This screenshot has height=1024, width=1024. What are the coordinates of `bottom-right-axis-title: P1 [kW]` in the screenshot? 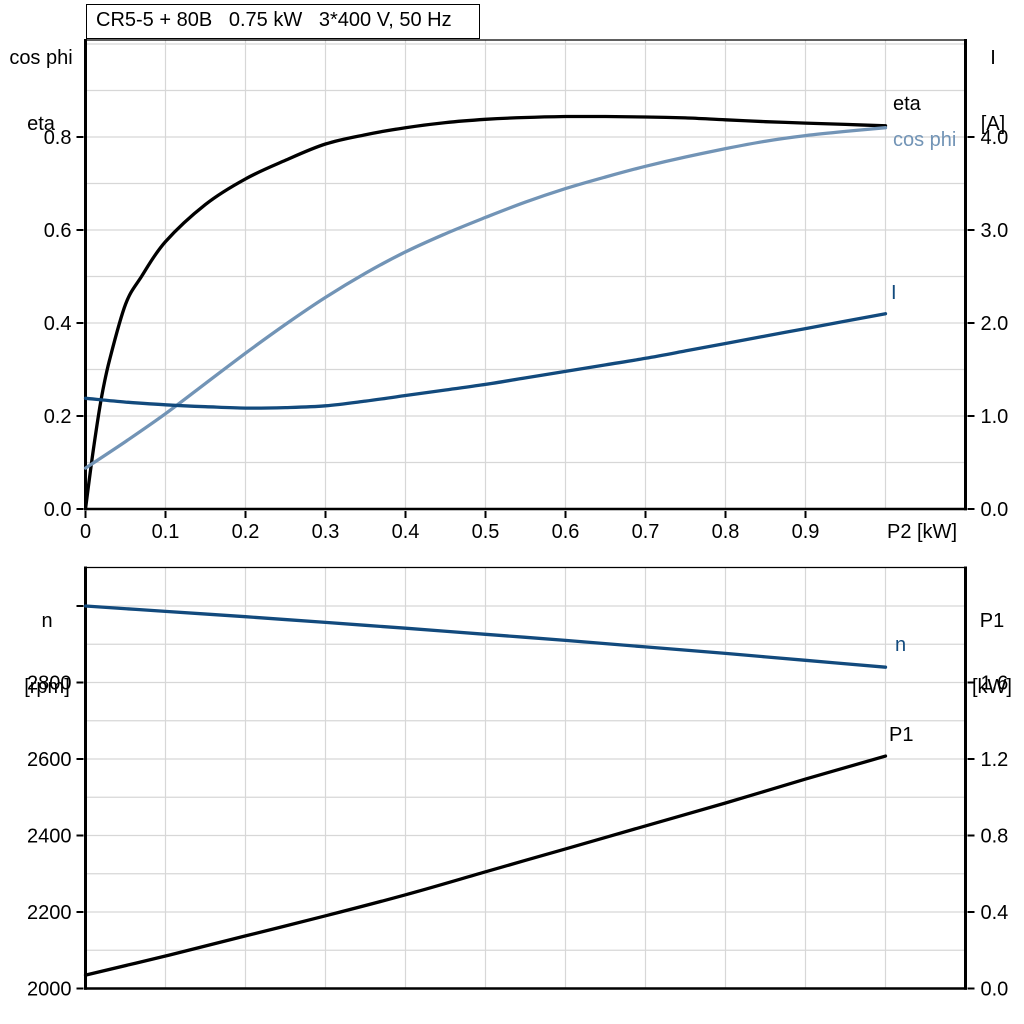 It's located at (992, 654).